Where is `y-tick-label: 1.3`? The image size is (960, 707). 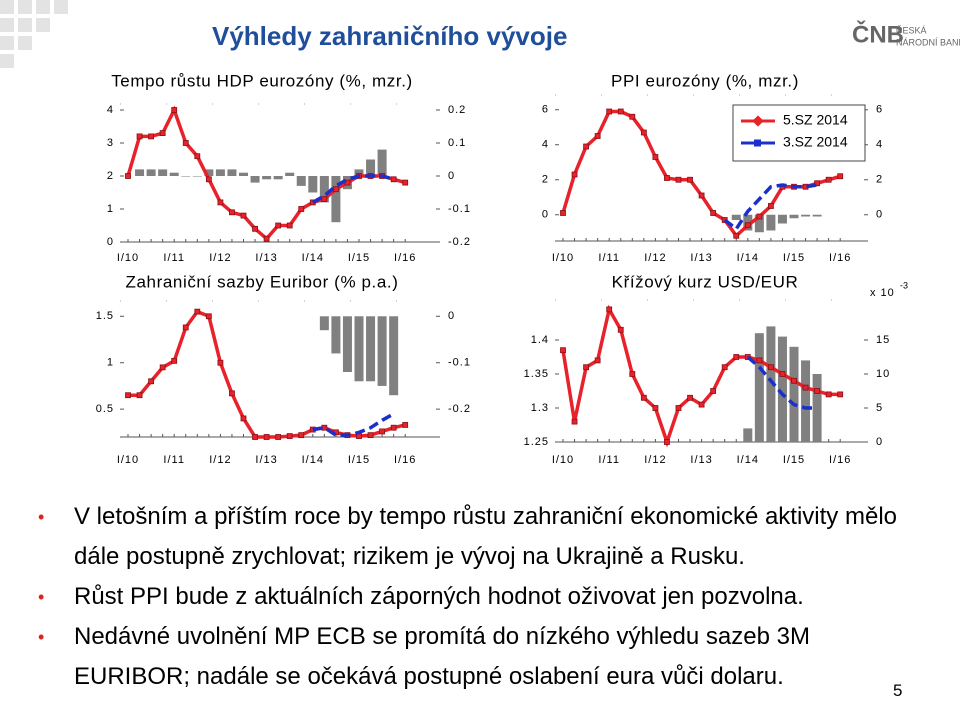
y-tick-label: 1.3 is located at coordinates (540, 408).